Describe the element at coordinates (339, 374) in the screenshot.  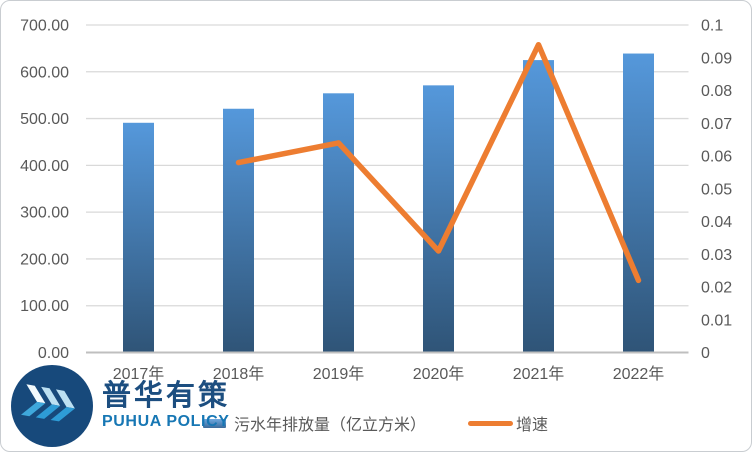
I see `svg-text: 2019年` at that location.